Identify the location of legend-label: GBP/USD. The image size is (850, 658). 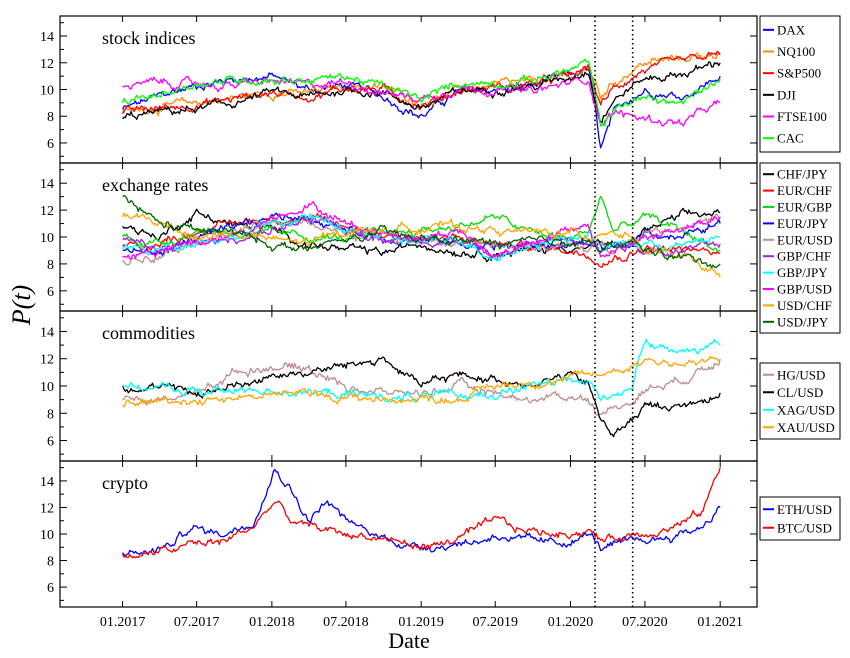
(804, 289).